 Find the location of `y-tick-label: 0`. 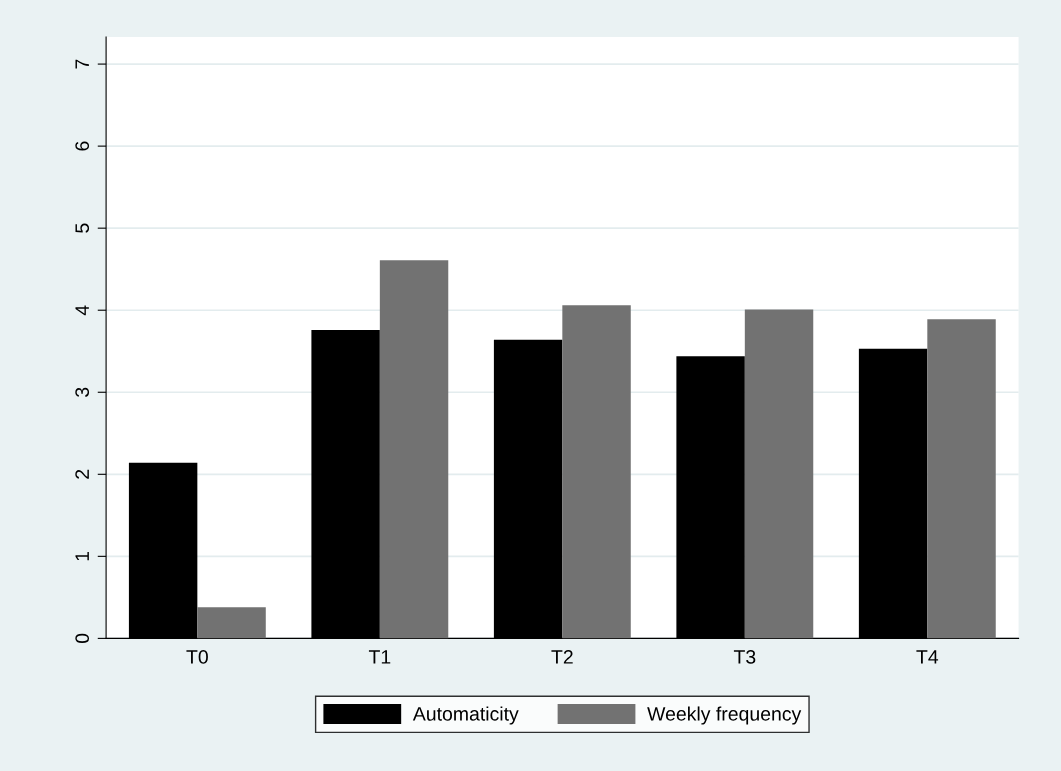

y-tick-label: 0 is located at coordinates (82, 638).